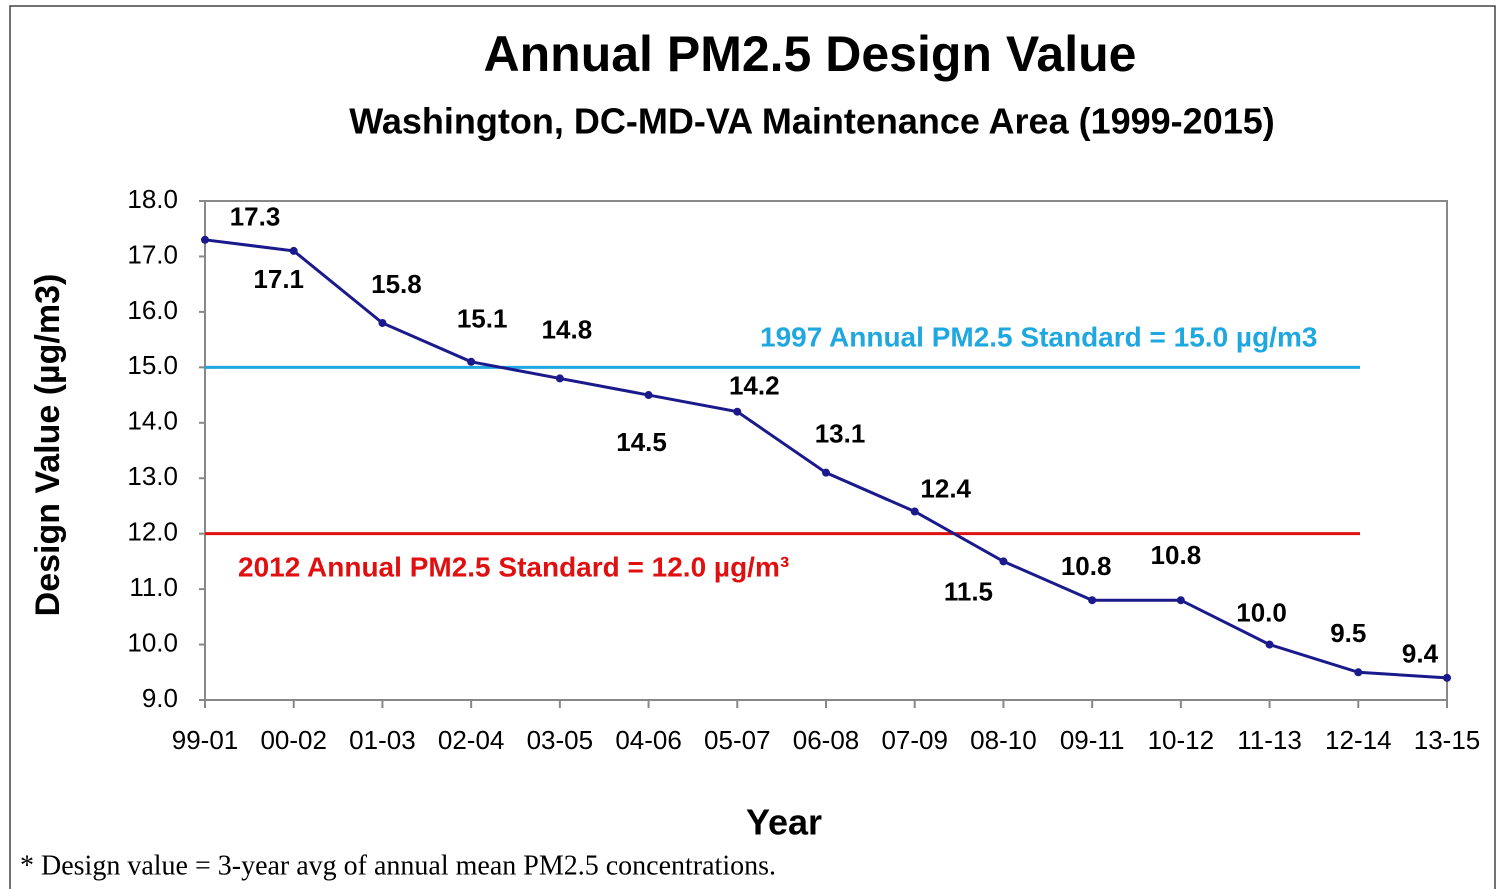 This screenshot has width=1501, height=889. I want to click on data-label: 14.5, so click(641, 442).